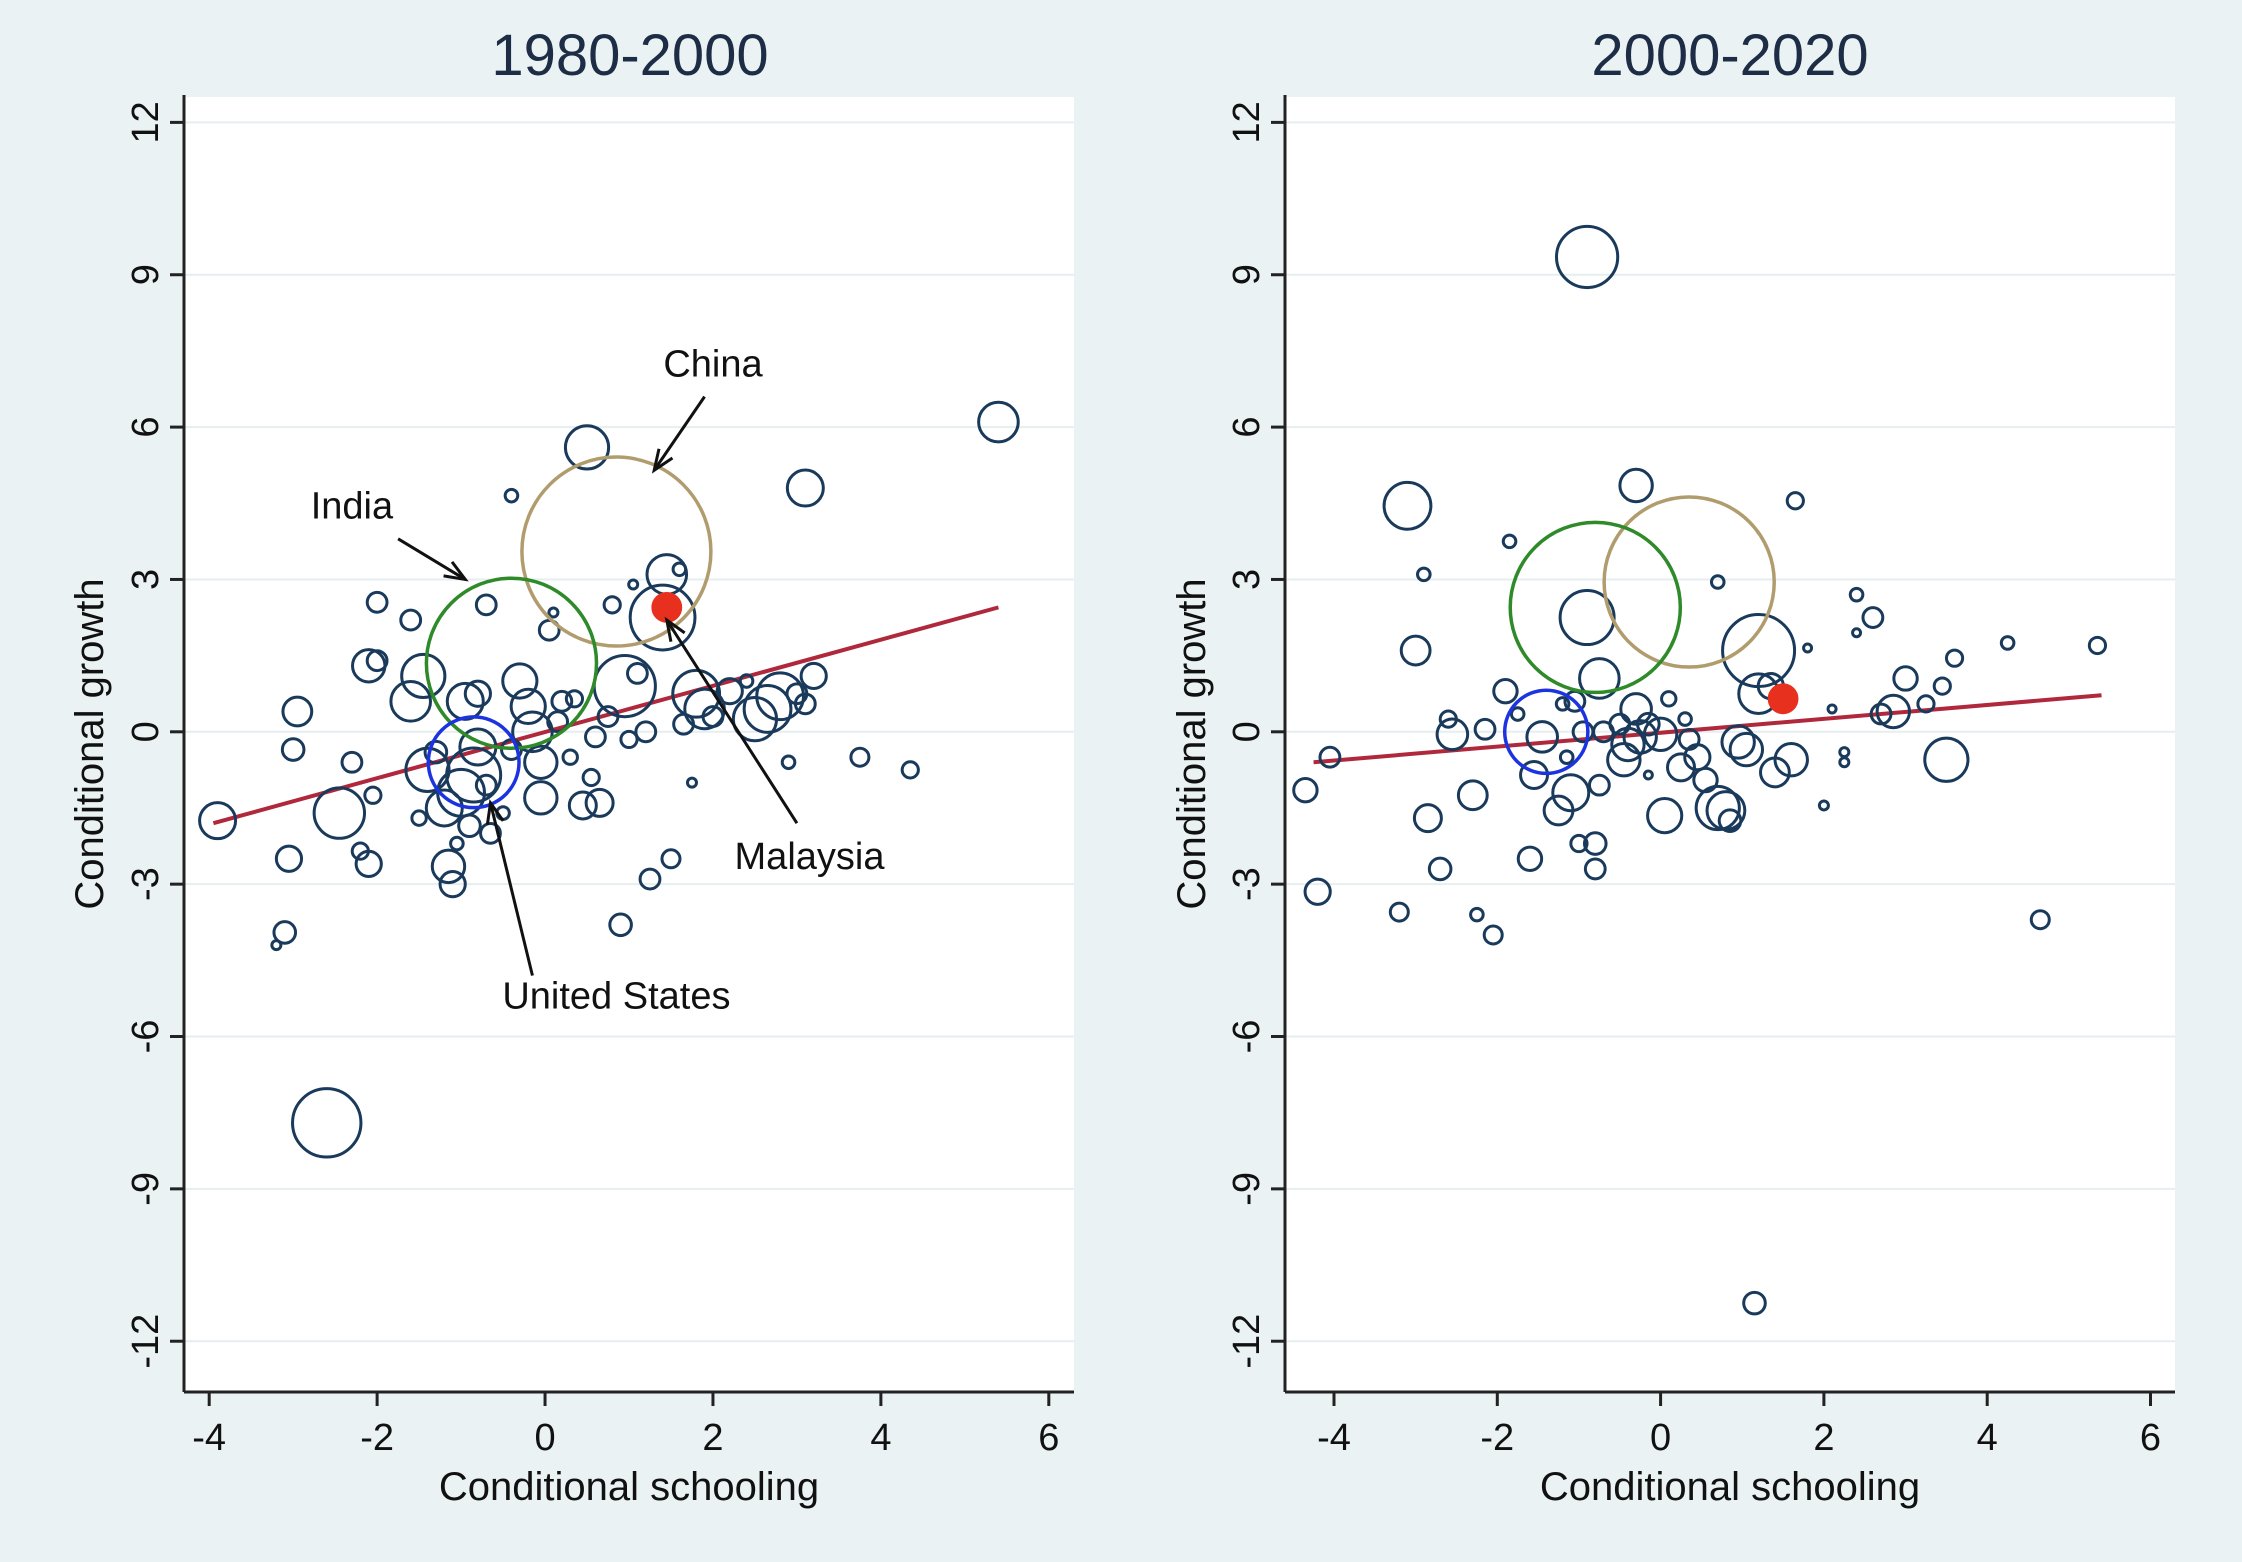  What do you see at coordinates (146, 1037) in the screenshot?
I see `y-tick-label: -6` at bounding box center [146, 1037].